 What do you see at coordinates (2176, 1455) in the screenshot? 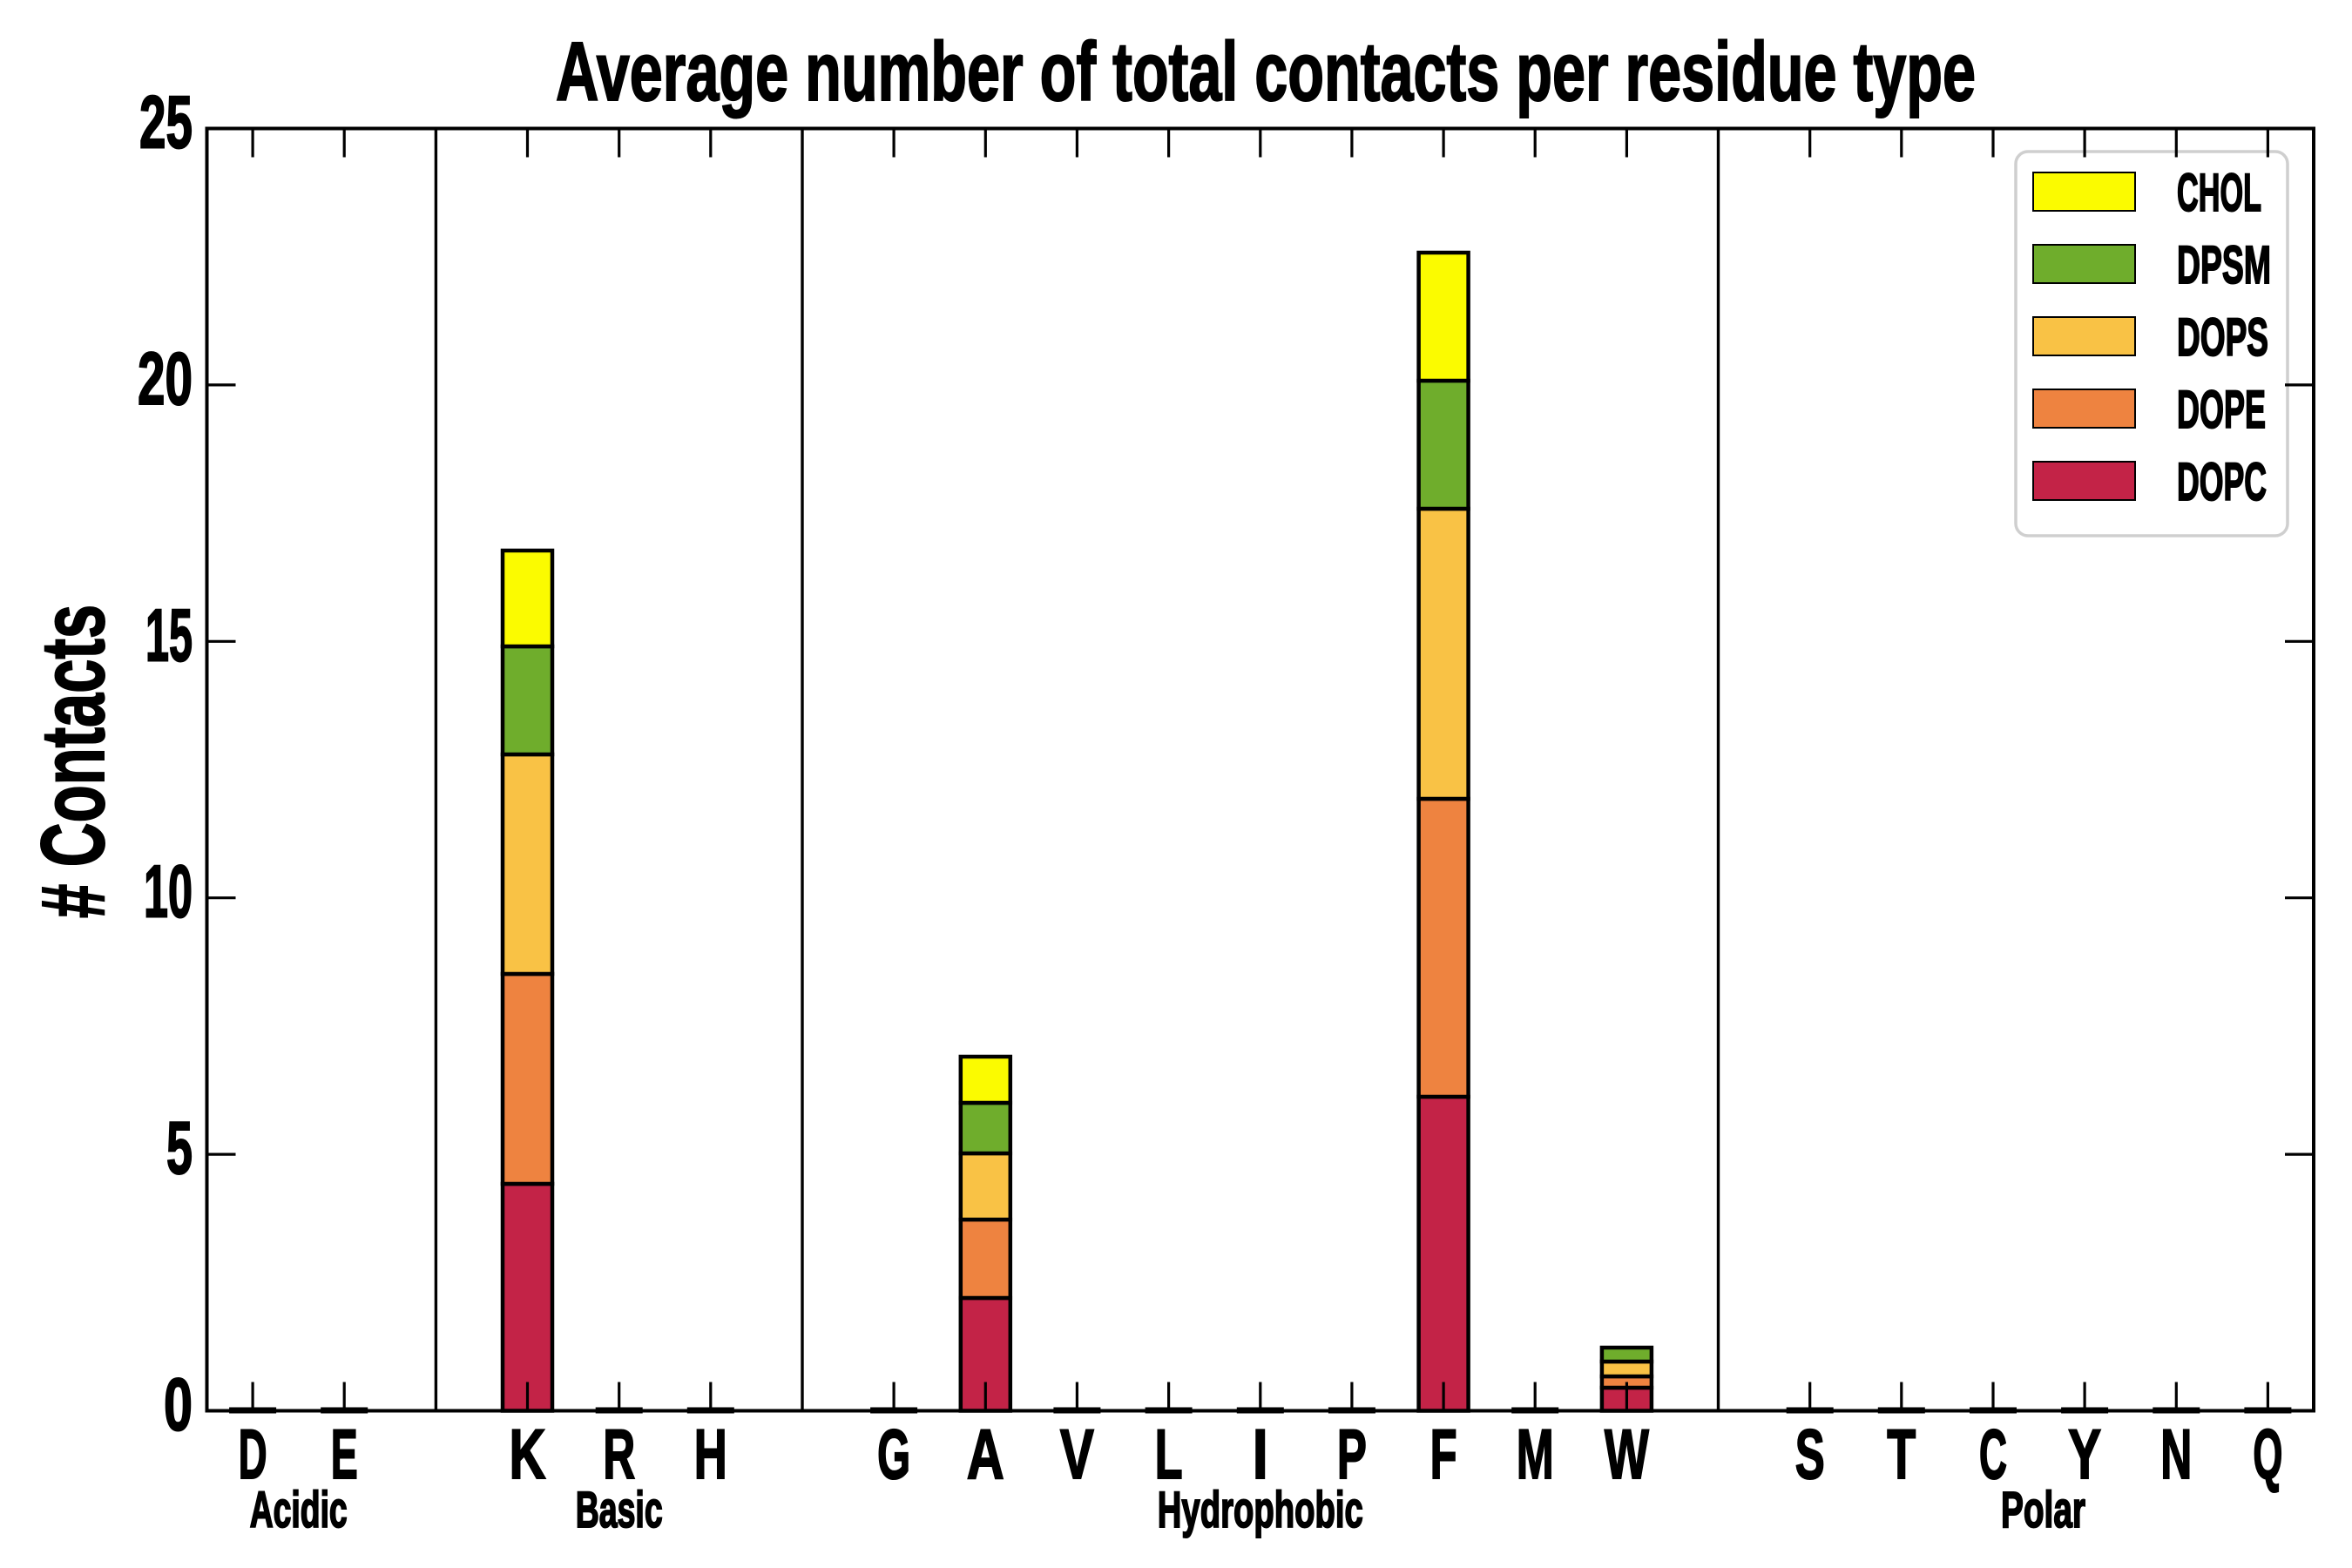
I see `svg-text: N` at bounding box center [2176, 1455].